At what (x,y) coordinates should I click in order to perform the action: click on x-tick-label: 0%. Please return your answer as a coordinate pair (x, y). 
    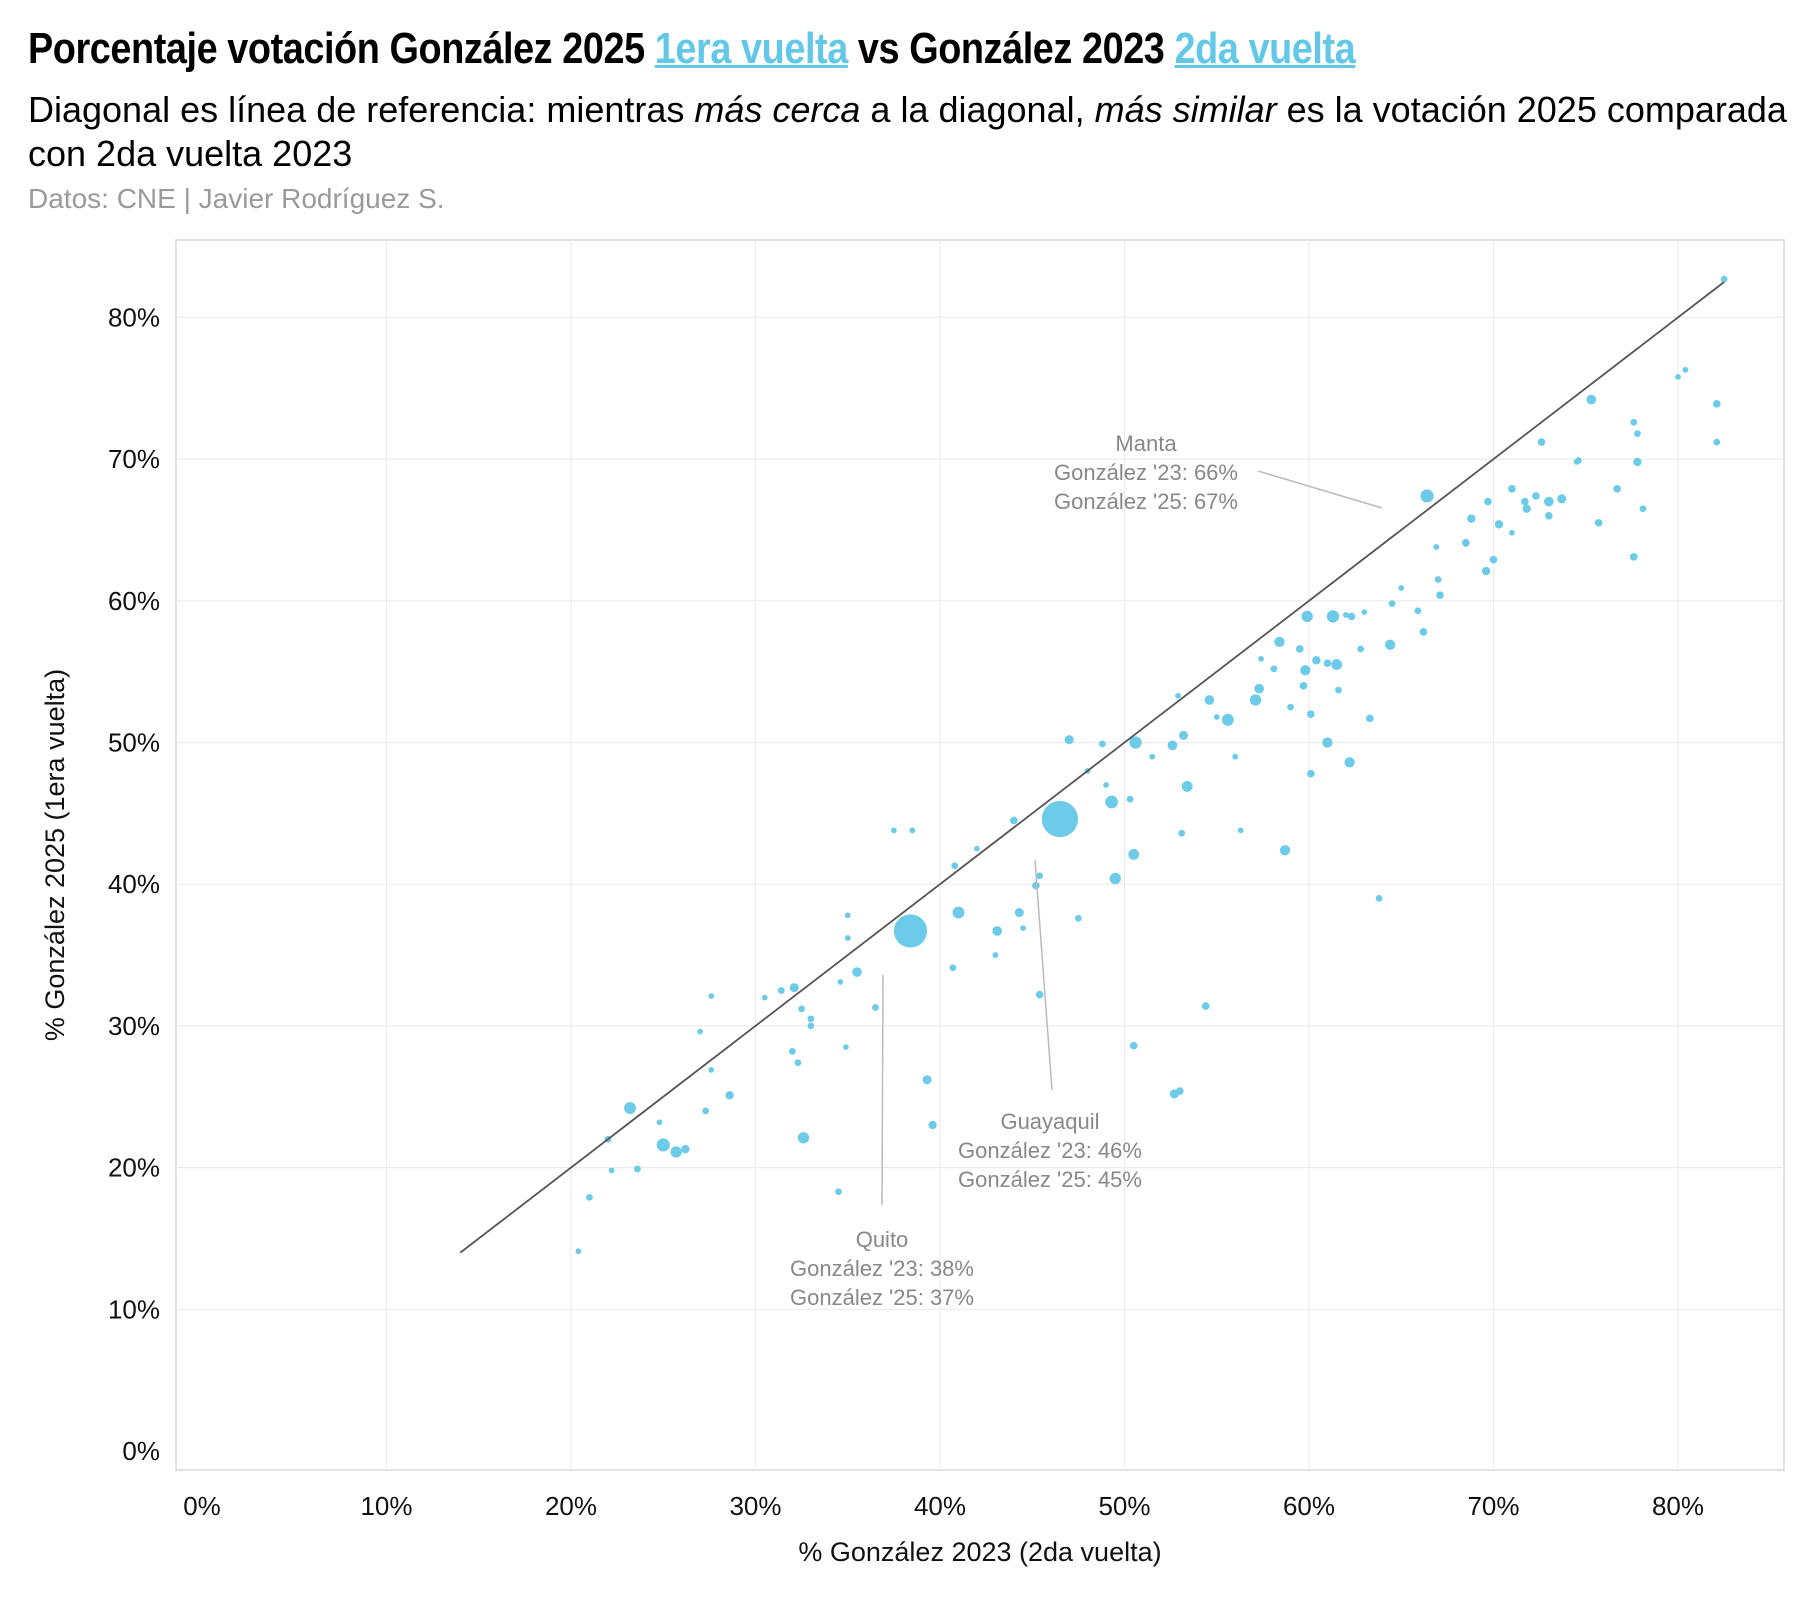
    Looking at the image, I should click on (202, 1506).